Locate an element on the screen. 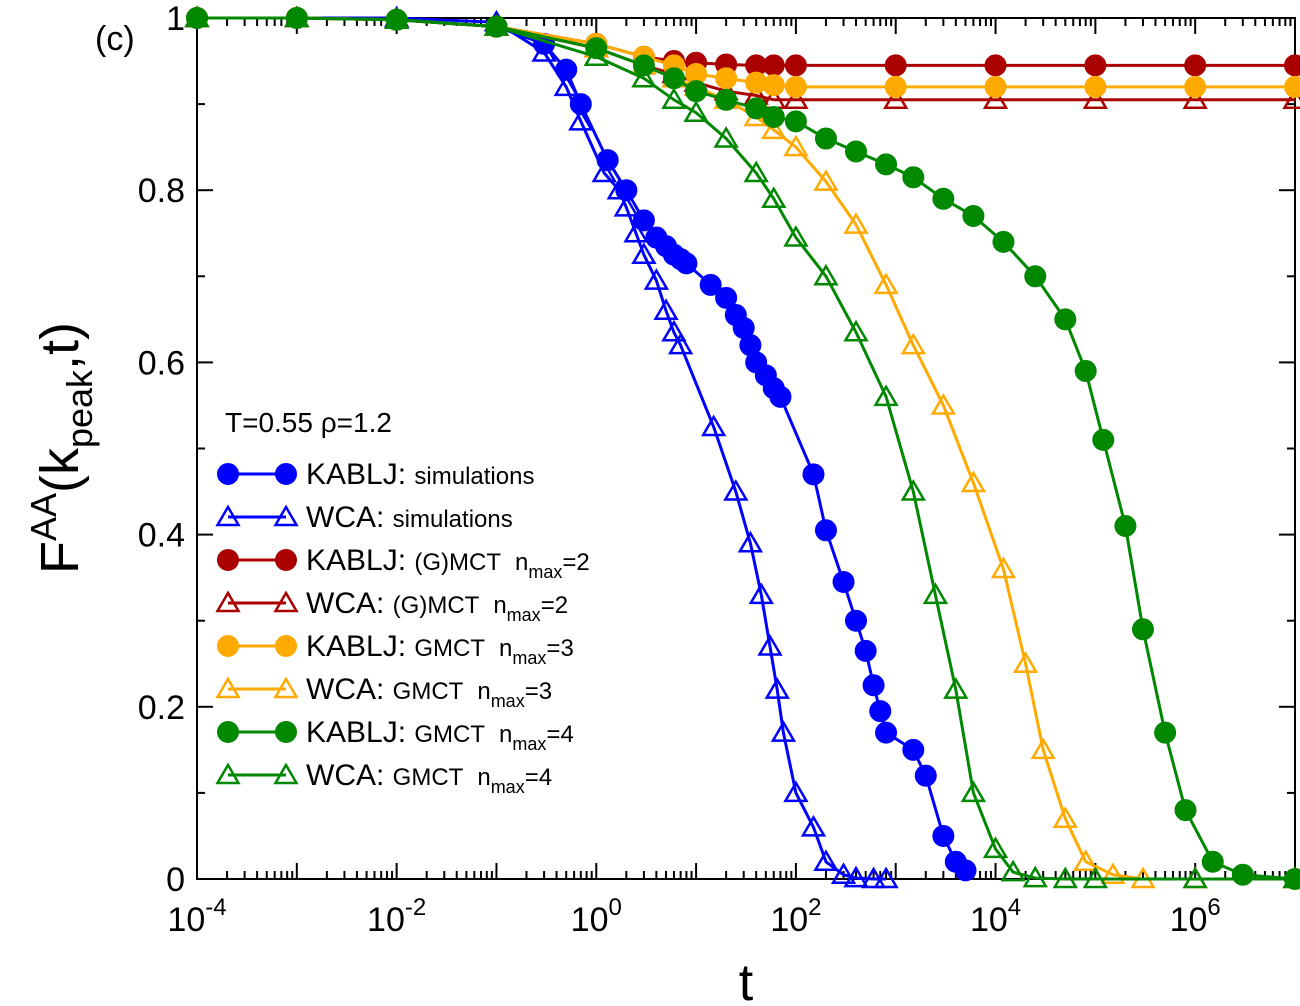 The image size is (1300, 1006). y-axis-title-sub: peak is located at coordinates (79, 408).